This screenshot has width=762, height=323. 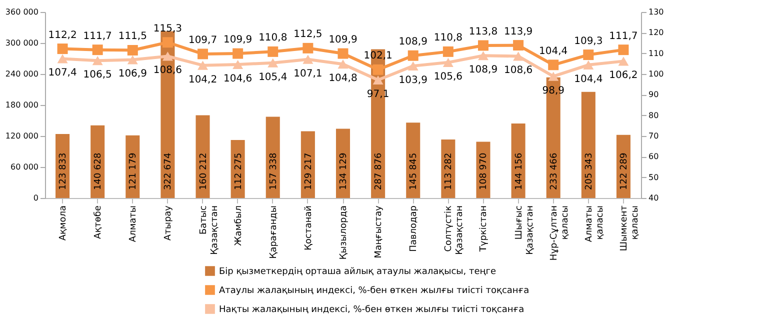 What do you see at coordinates (21, 43) in the screenshot?
I see `y-tick-label: 300 000` at bounding box center [21, 43].